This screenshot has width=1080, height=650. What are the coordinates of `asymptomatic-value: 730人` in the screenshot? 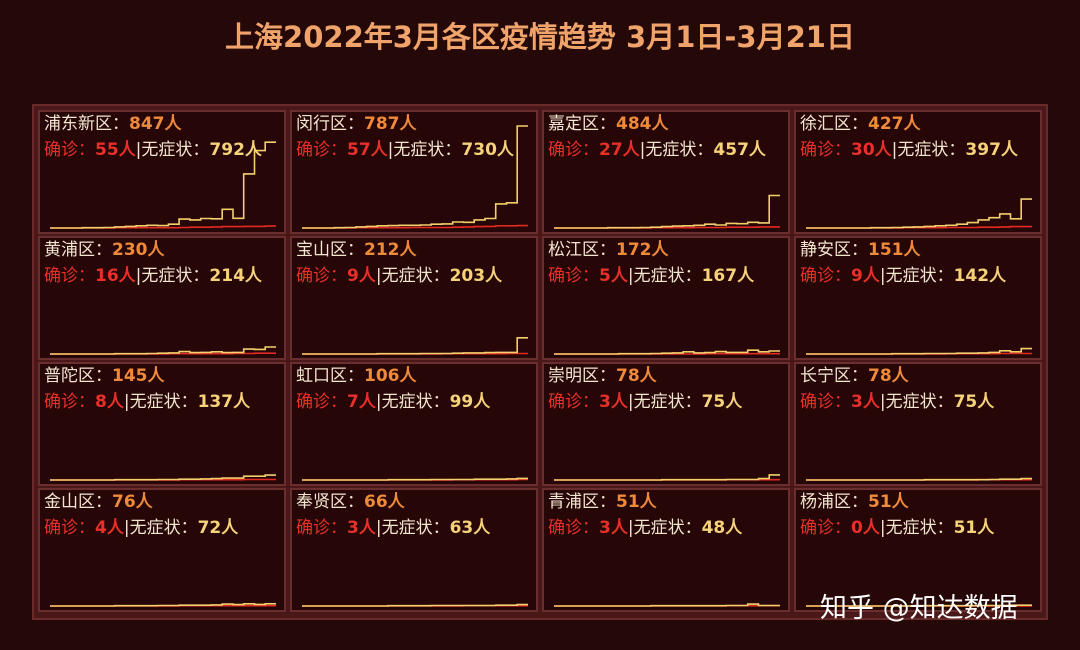 It's located at (487, 150).